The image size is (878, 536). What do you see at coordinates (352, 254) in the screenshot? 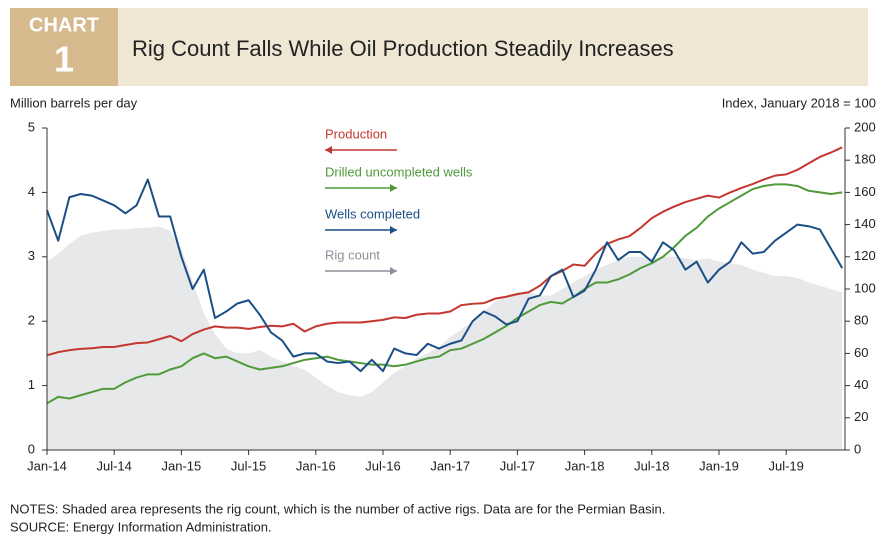
I see `legend-label: Rig count` at bounding box center [352, 254].